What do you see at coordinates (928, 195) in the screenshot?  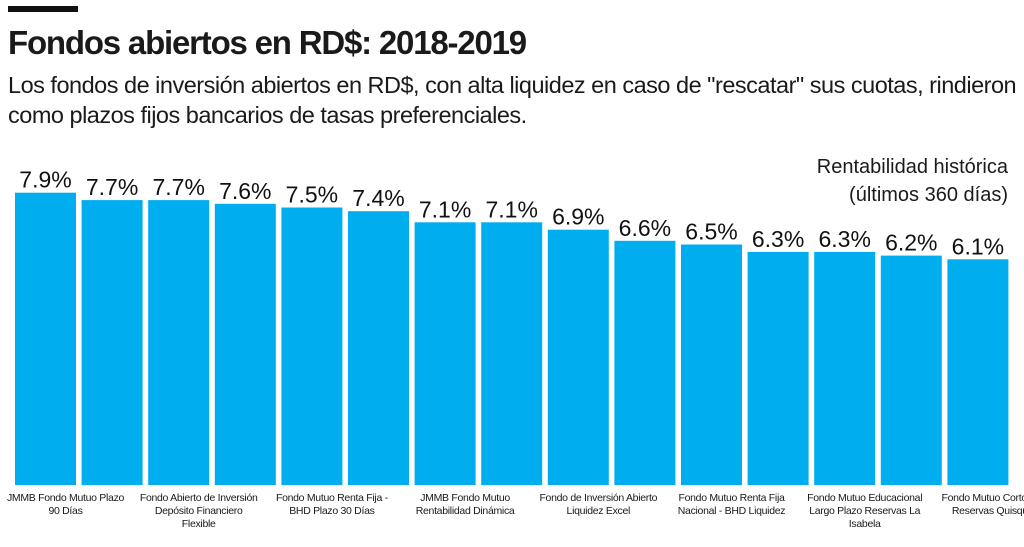 I see `legend-line-2: (últimos 360 días)` at bounding box center [928, 195].